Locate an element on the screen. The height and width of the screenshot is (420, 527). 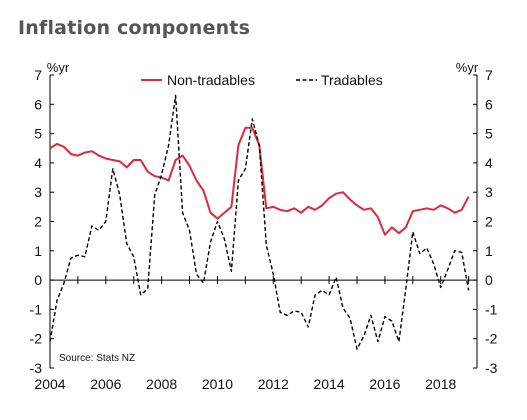
y-tick-label-left: 6 is located at coordinates (38, 104).